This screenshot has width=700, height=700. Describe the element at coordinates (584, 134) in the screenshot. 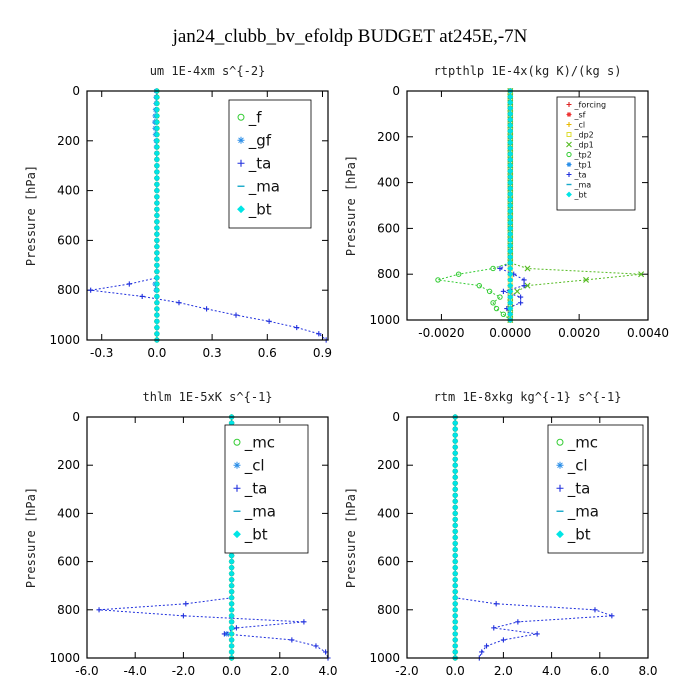

I see `legend-label: _dp2` at that location.